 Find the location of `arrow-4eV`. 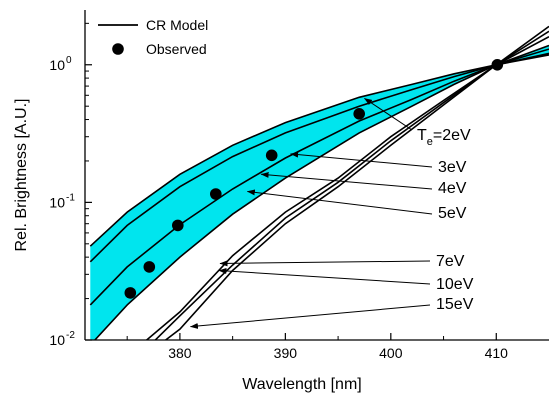

arrow-4eV is located at coordinates (346, 180).